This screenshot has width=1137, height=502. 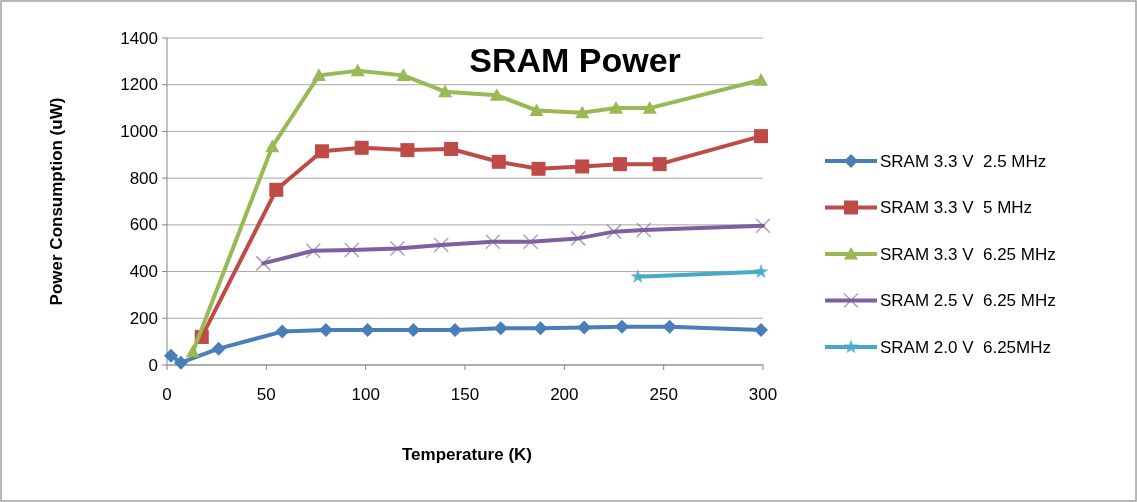 I want to click on legend-label: SRAM 3.3 V 5 MHz, so click(x=956, y=207).